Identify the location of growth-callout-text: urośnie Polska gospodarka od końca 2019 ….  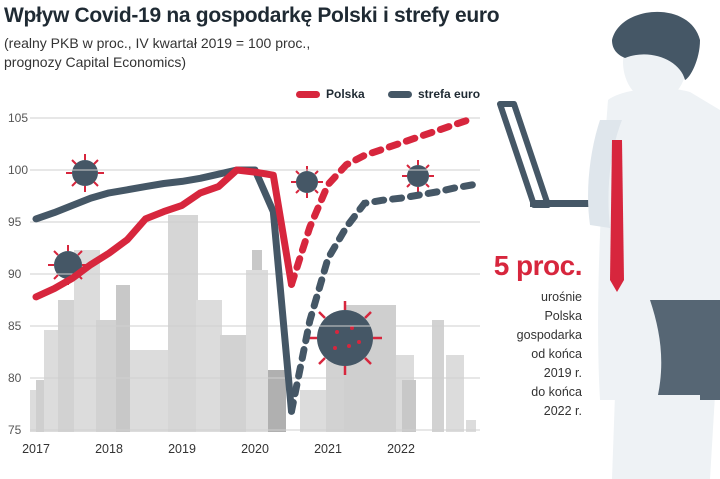
(549, 354).